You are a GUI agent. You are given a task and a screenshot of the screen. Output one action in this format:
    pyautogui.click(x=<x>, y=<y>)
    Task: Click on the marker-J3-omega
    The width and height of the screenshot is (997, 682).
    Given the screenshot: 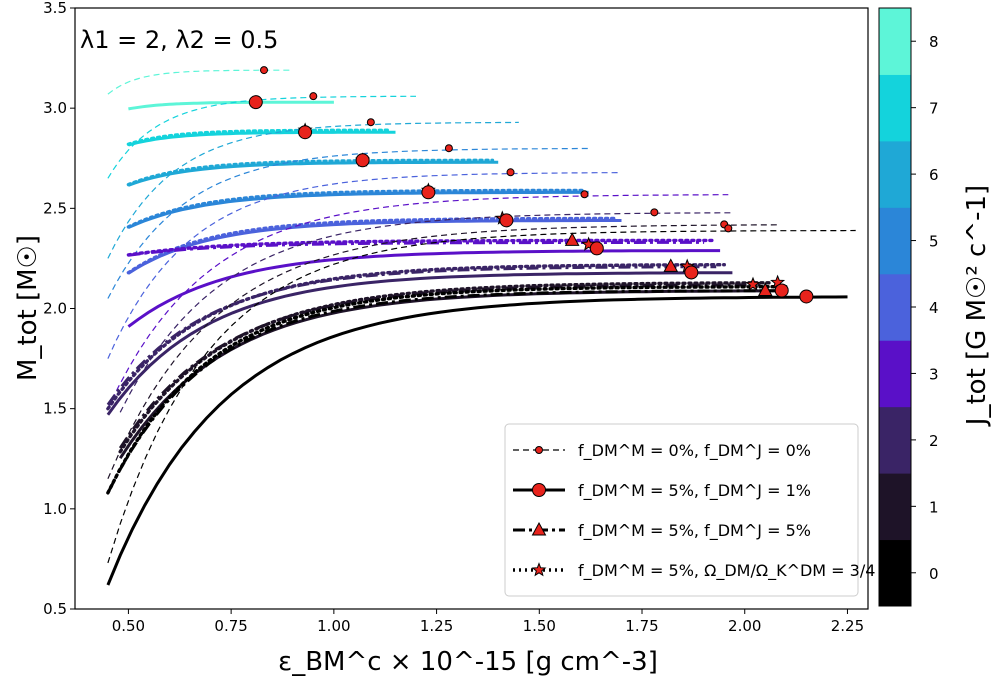 What is the action you would take?
    pyautogui.click(x=589, y=243)
    